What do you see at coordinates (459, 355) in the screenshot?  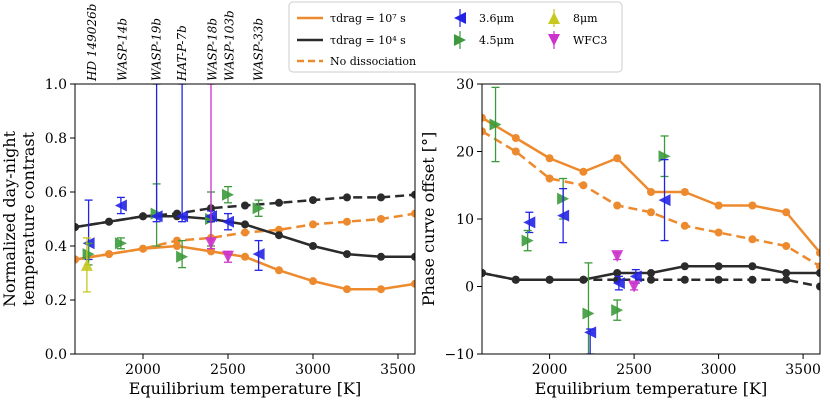 I see `y-tick-label: −10` at bounding box center [459, 355].